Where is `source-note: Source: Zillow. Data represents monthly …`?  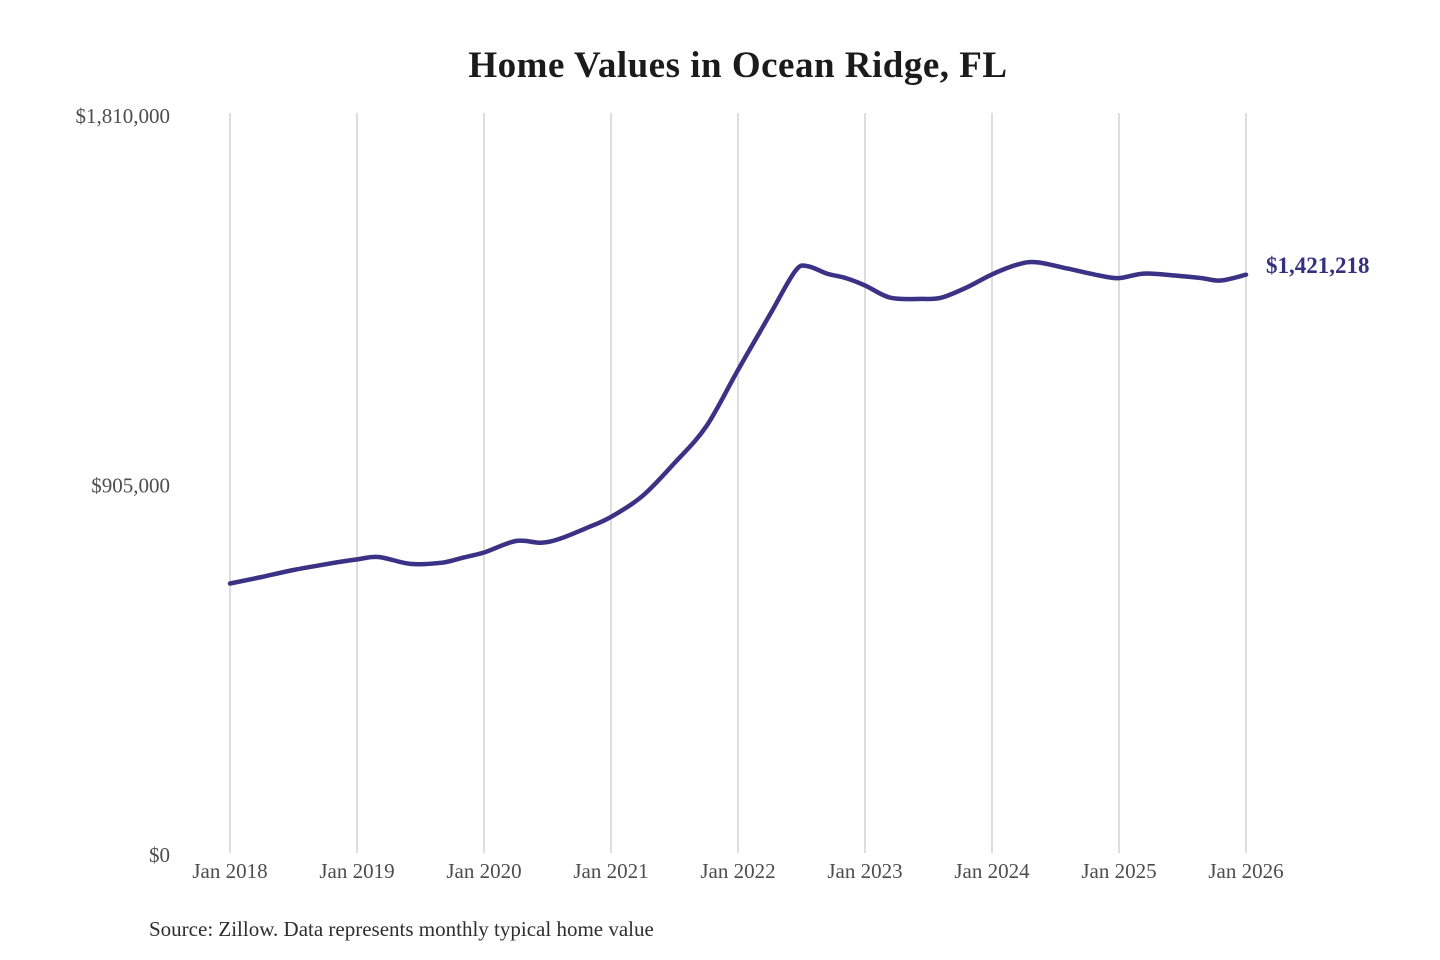 source-note: Source: Zillow. Data represents monthly … is located at coordinates (401, 929).